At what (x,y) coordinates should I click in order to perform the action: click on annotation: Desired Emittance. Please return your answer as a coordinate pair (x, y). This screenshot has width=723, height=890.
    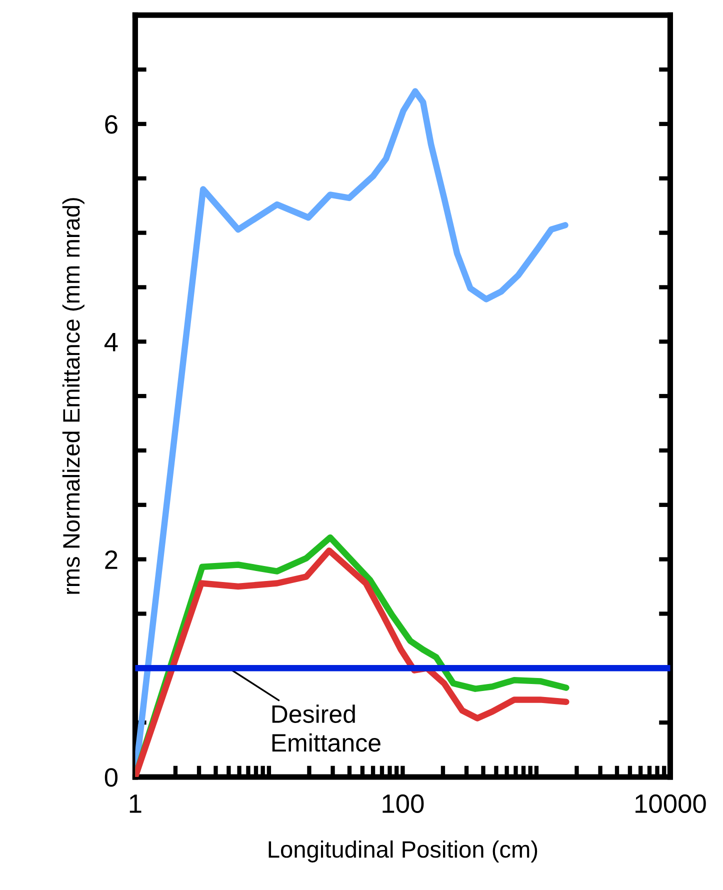
    Looking at the image, I should click on (326, 728).